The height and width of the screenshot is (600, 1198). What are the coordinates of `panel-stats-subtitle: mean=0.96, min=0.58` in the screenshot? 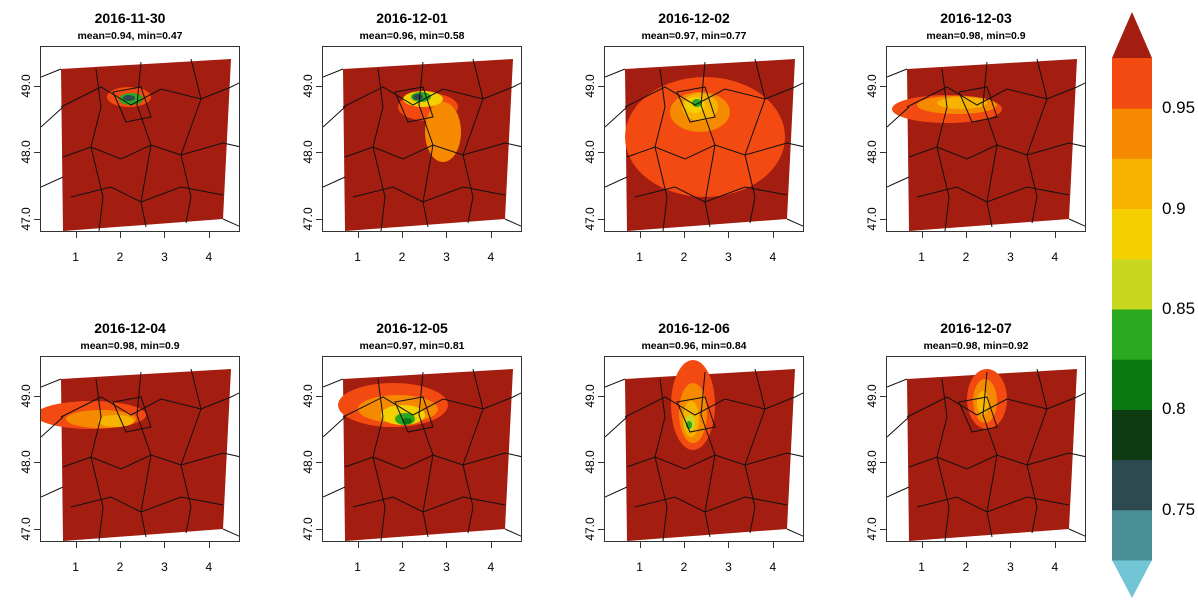 It's located at (412, 36).